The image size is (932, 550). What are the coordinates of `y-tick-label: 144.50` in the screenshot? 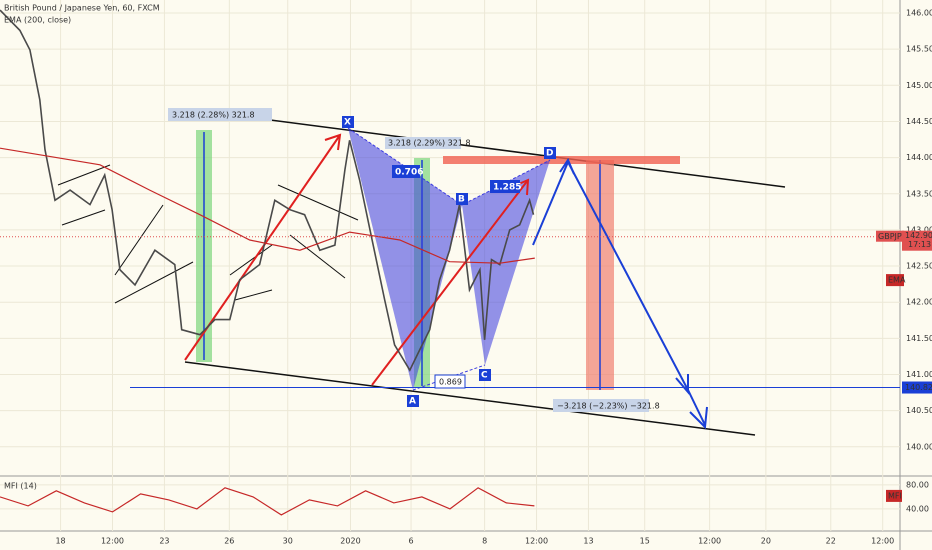 It's located at (919, 121).